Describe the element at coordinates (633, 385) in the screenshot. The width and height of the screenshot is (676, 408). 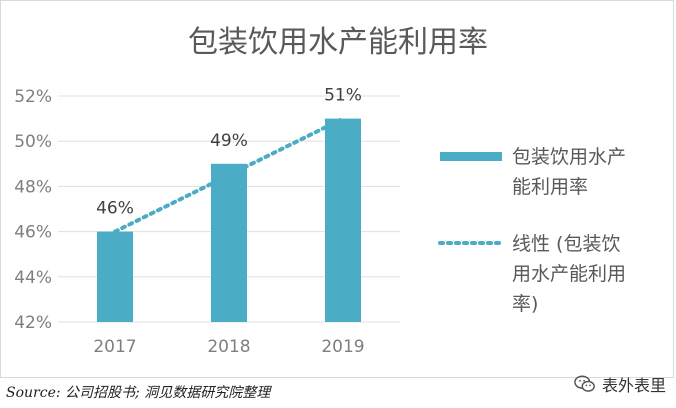
I see `brand-name: 表外表里` at that location.